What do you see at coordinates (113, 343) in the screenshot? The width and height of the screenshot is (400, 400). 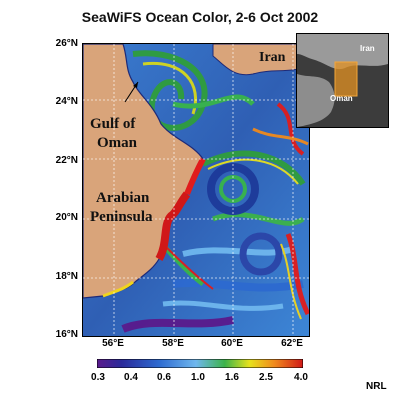 I see `lon-label-56: 56°E` at bounding box center [113, 343].